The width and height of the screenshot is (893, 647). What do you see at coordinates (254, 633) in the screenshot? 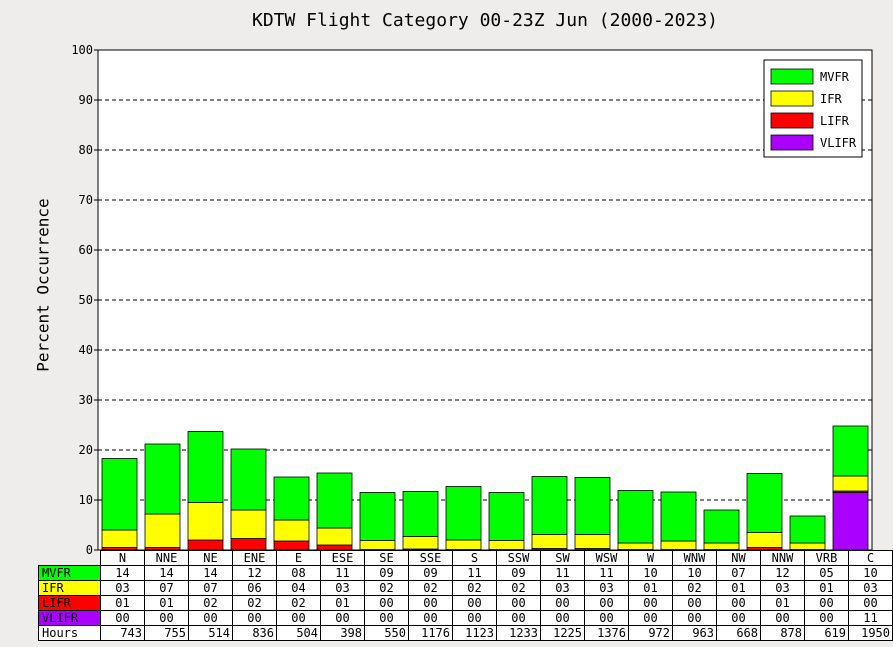
I see `hours-cell: 836` at bounding box center [254, 633].